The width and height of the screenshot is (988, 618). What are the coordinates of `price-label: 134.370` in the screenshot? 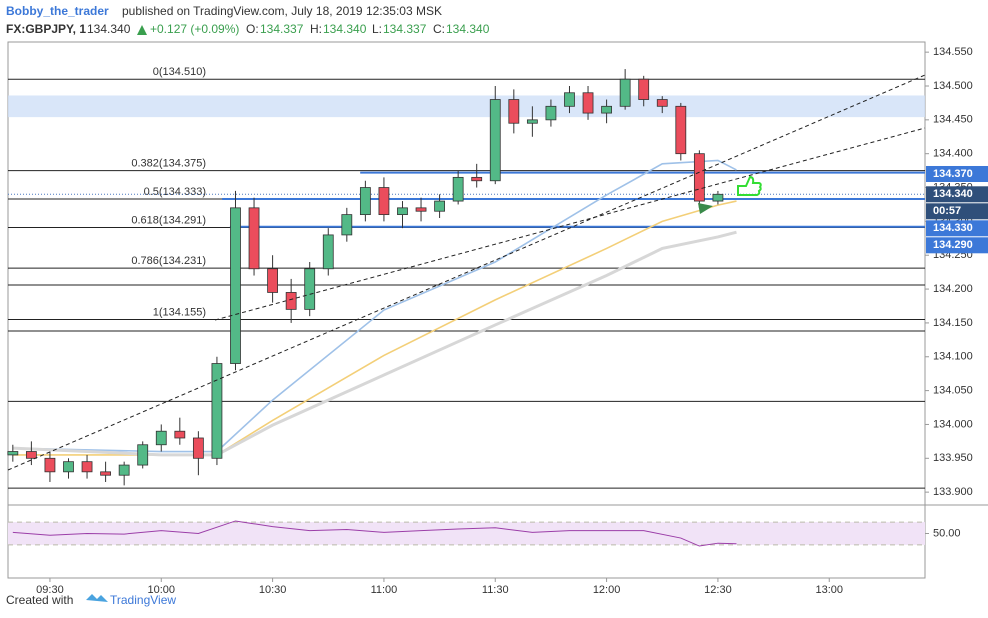 It's located at (953, 174).